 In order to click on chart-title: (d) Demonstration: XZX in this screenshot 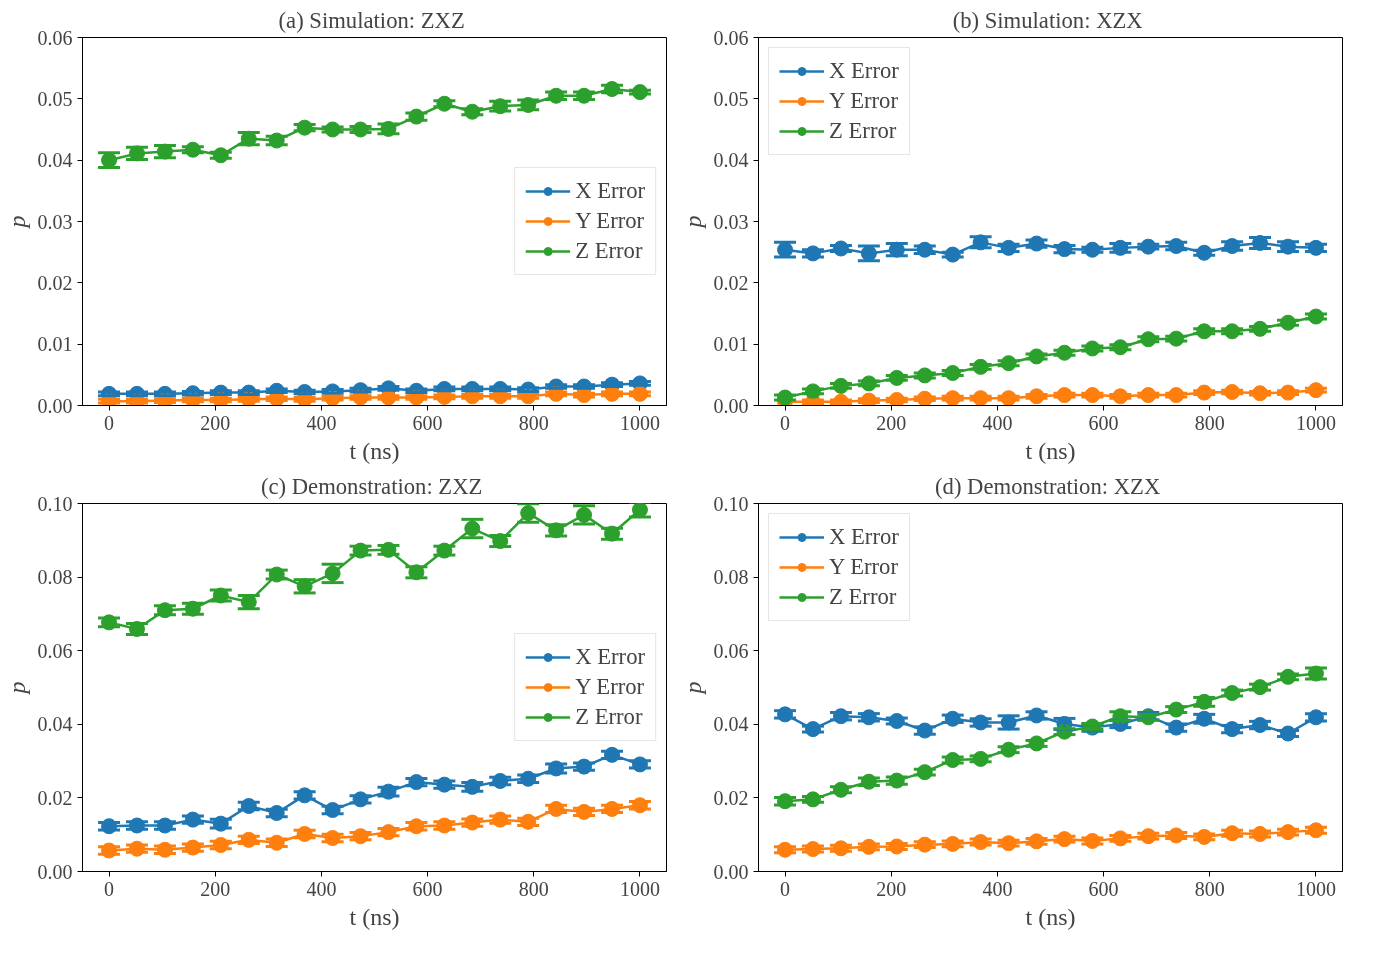, I will do `click(1048, 486)`.